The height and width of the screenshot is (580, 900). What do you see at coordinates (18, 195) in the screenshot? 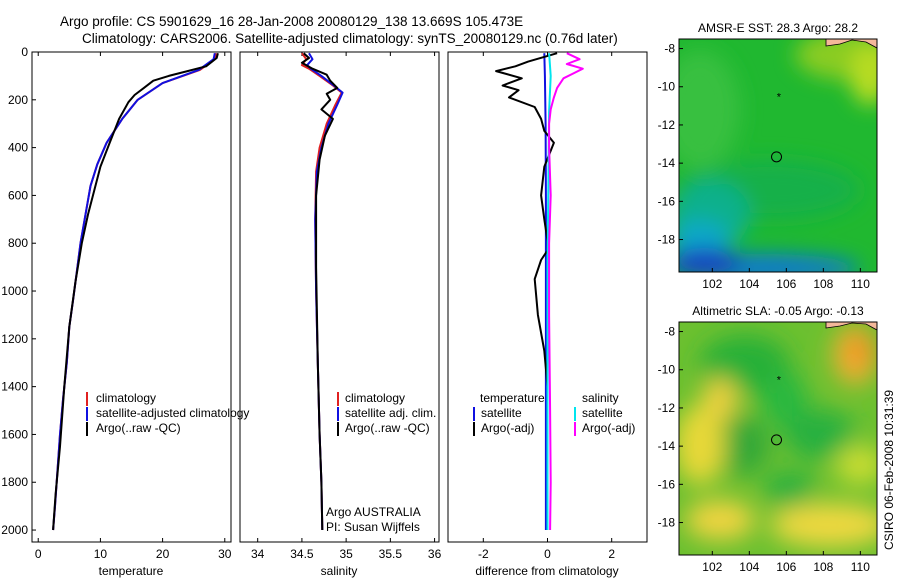
I see `y-tick-label: 600` at bounding box center [18, 195].